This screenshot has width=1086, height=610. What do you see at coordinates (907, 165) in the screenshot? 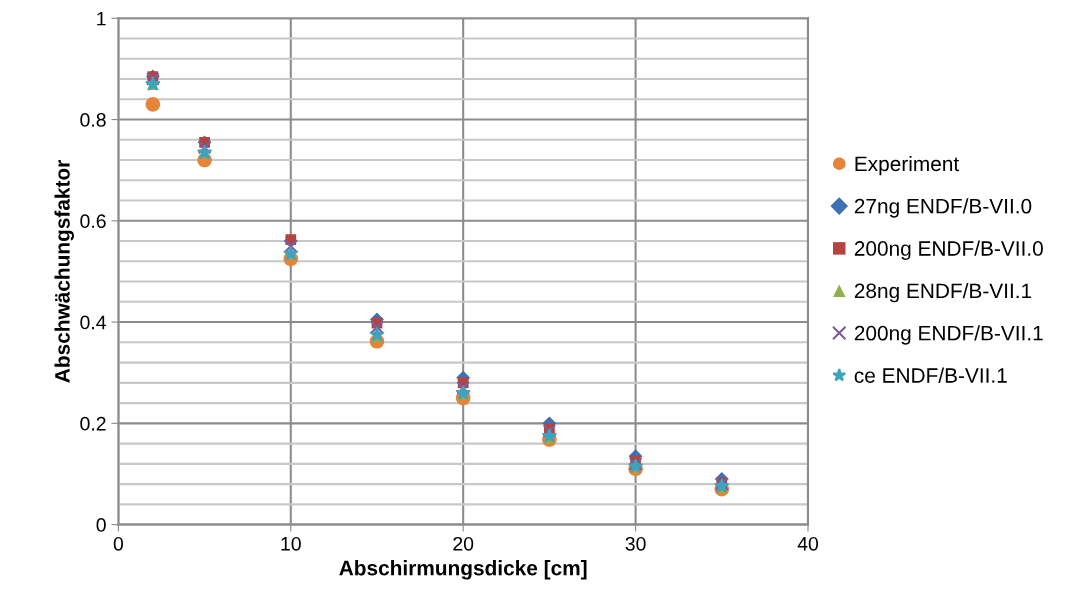
I see `legend-label: Experiment` at bounding box center [907, 165].